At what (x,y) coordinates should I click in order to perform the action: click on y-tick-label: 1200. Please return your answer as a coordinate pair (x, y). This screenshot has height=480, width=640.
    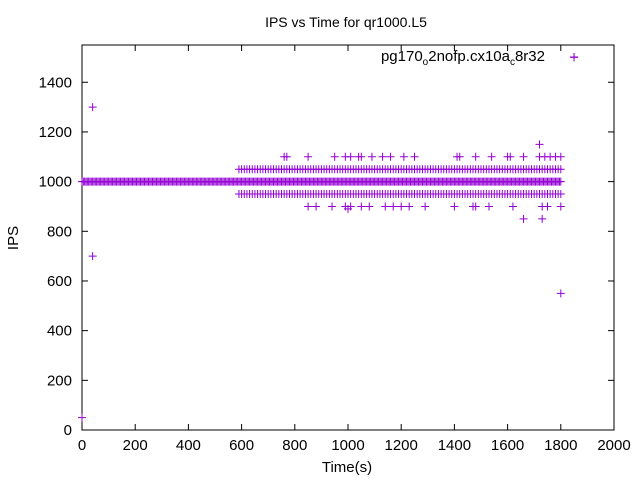
    Looking at the image, I should click on (55, 132).